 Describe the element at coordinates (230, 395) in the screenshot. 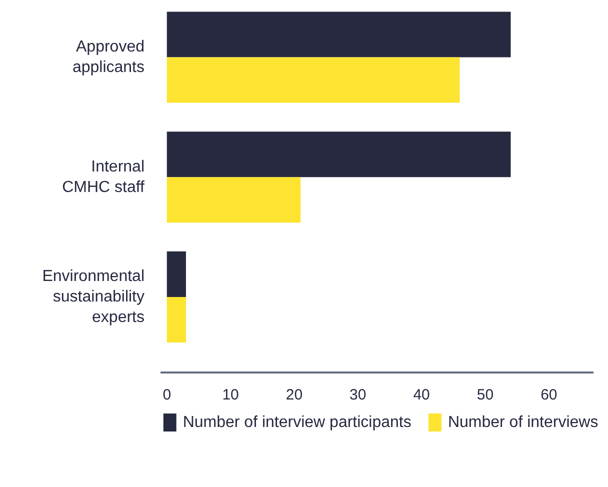

I see `x-tick-label: 10` at that location.